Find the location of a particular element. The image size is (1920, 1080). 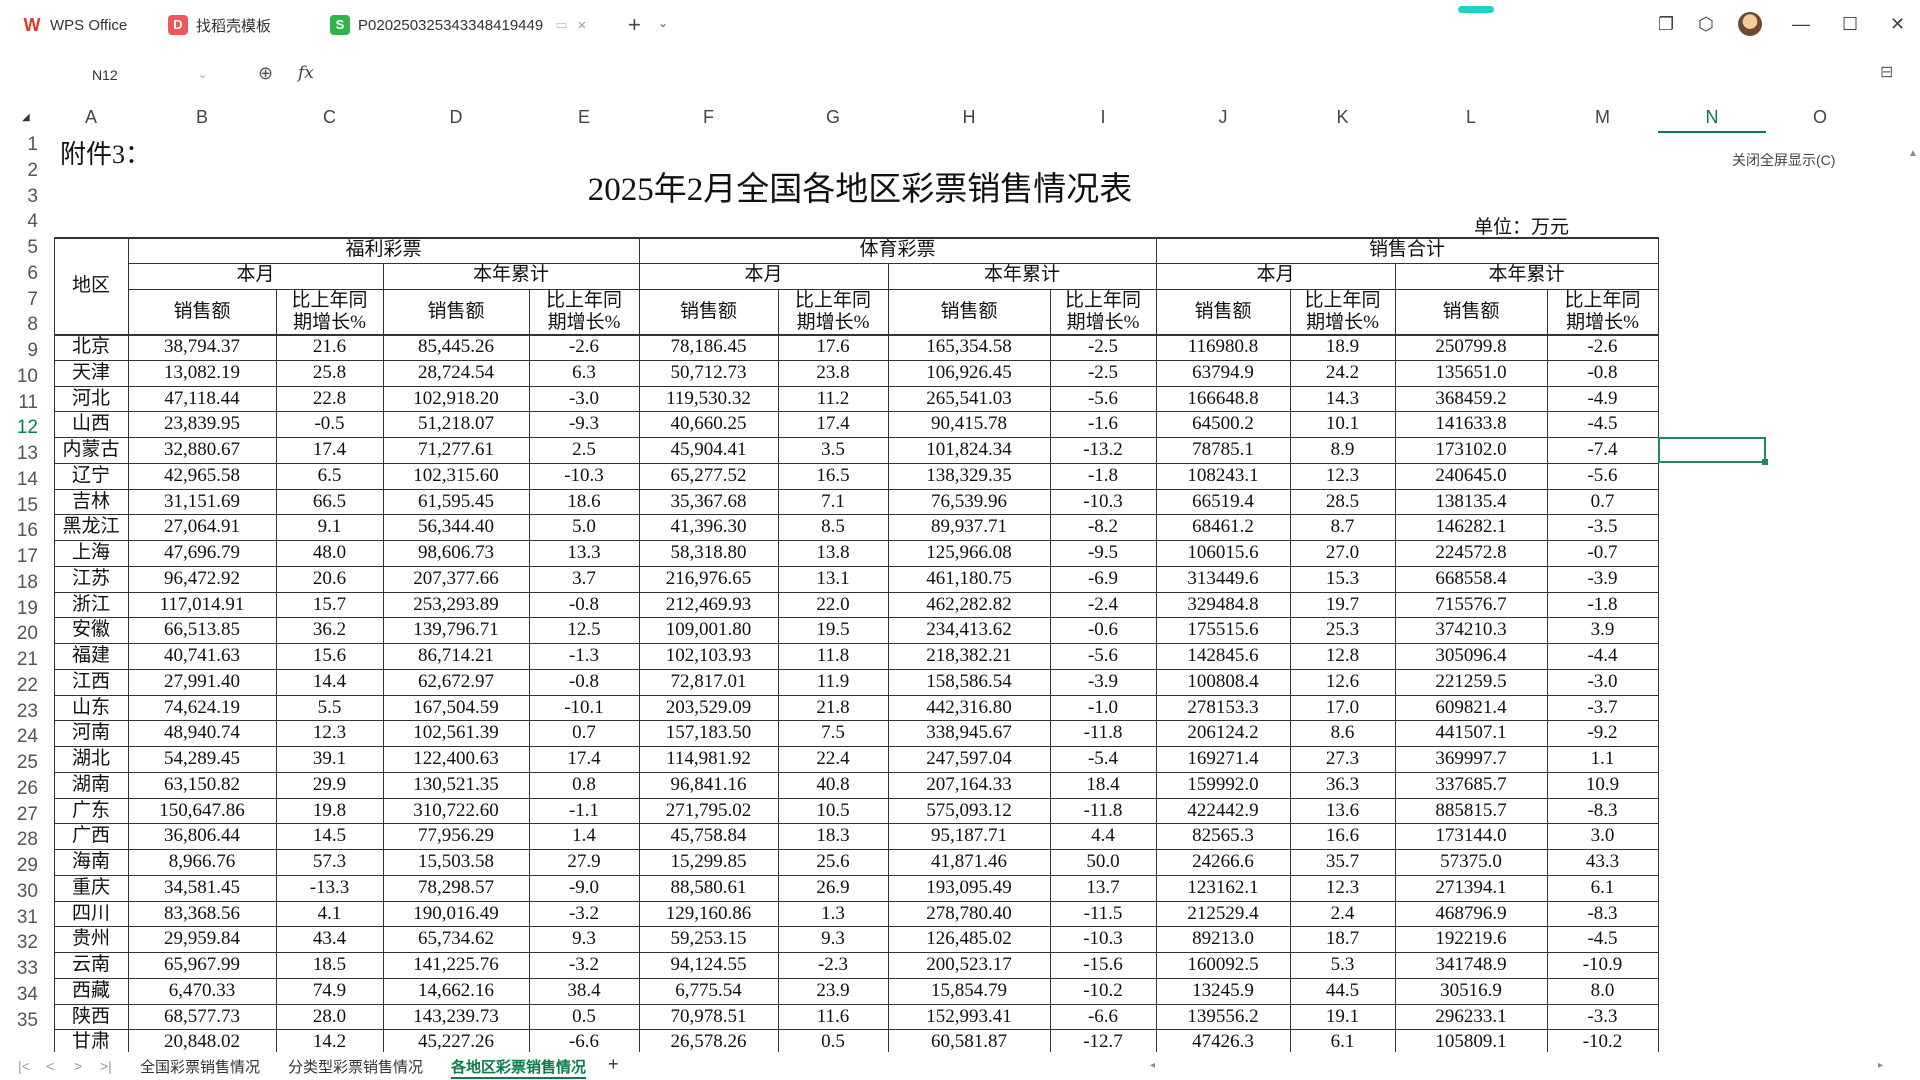

value-cell: 2.5 is located at coordinates (584, 449).